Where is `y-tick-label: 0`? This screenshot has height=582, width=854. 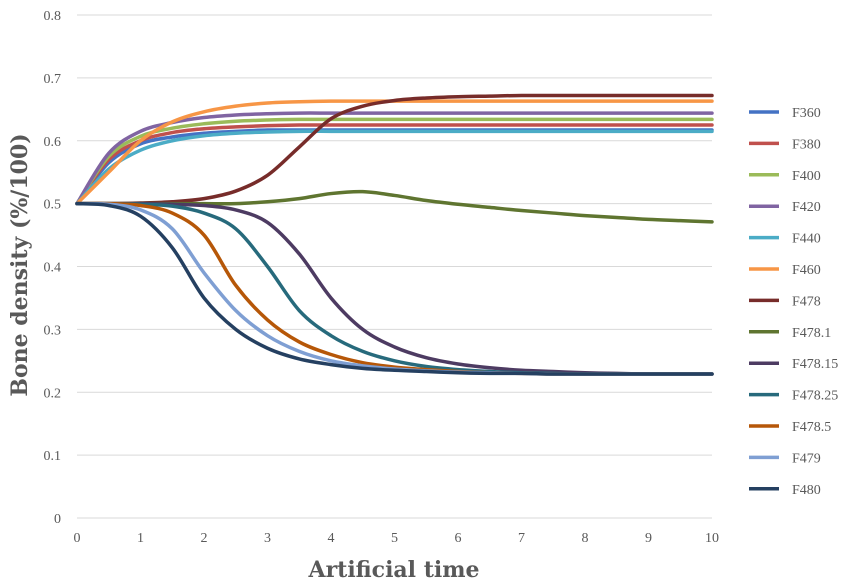 y-tick-label: 0 is located at coordinates (57, 519).